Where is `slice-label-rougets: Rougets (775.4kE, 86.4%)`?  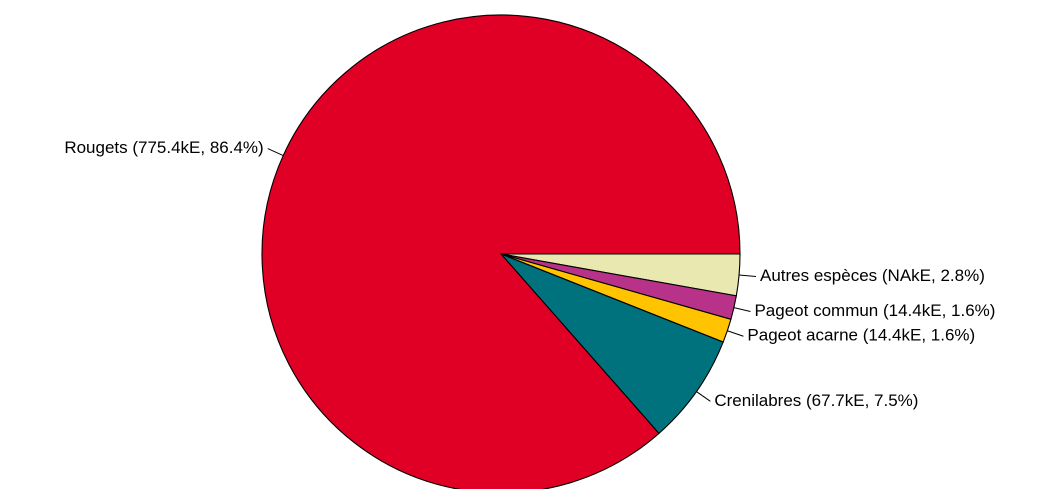
slice-label-rougets: Rougets (775.4kE, 86.4%) is located at coordinates (163, 147).